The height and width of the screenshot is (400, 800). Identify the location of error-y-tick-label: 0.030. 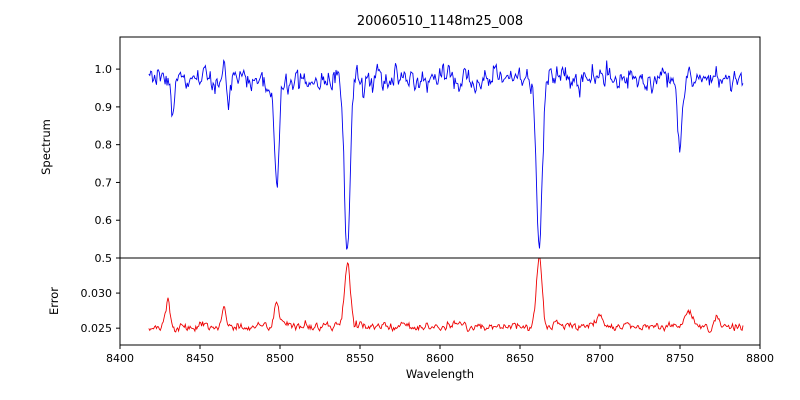
(97, 293).